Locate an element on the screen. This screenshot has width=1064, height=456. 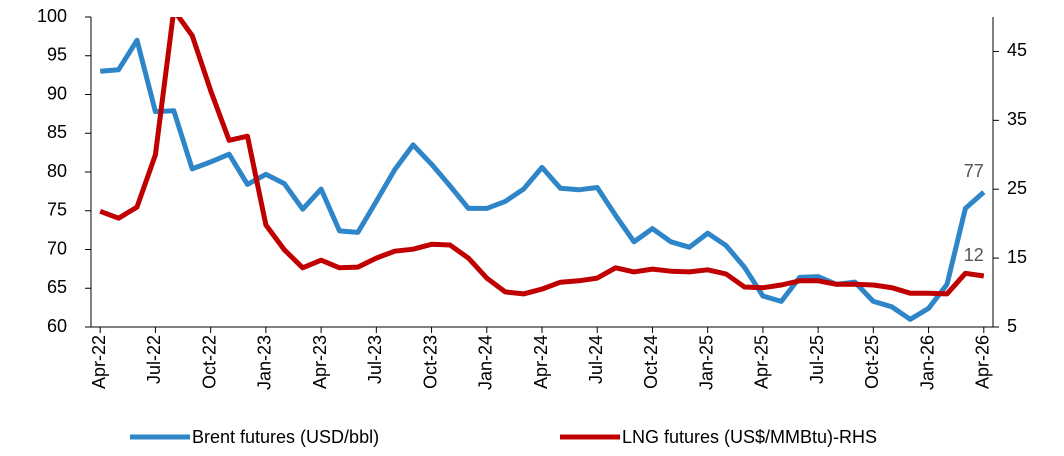
y2-tick-label: 25 is located at coordinates (1017, 188).